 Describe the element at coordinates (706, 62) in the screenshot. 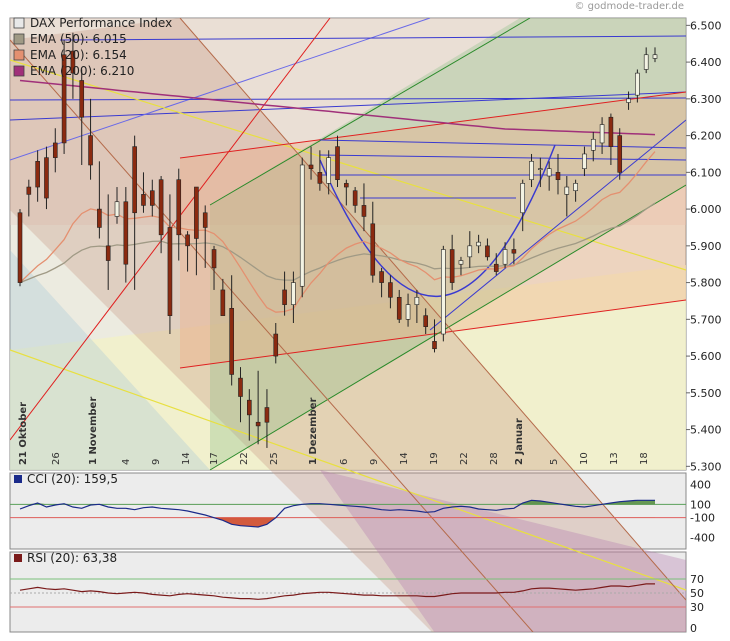

I see `y-tick-label: 6.400` at that location.